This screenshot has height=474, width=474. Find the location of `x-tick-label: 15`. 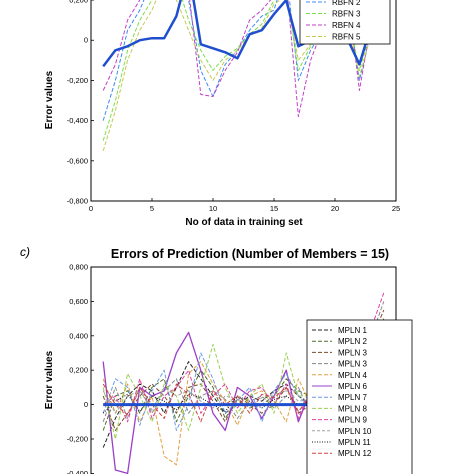

x-tick-label: 15 is located at coordinates (274, 208).